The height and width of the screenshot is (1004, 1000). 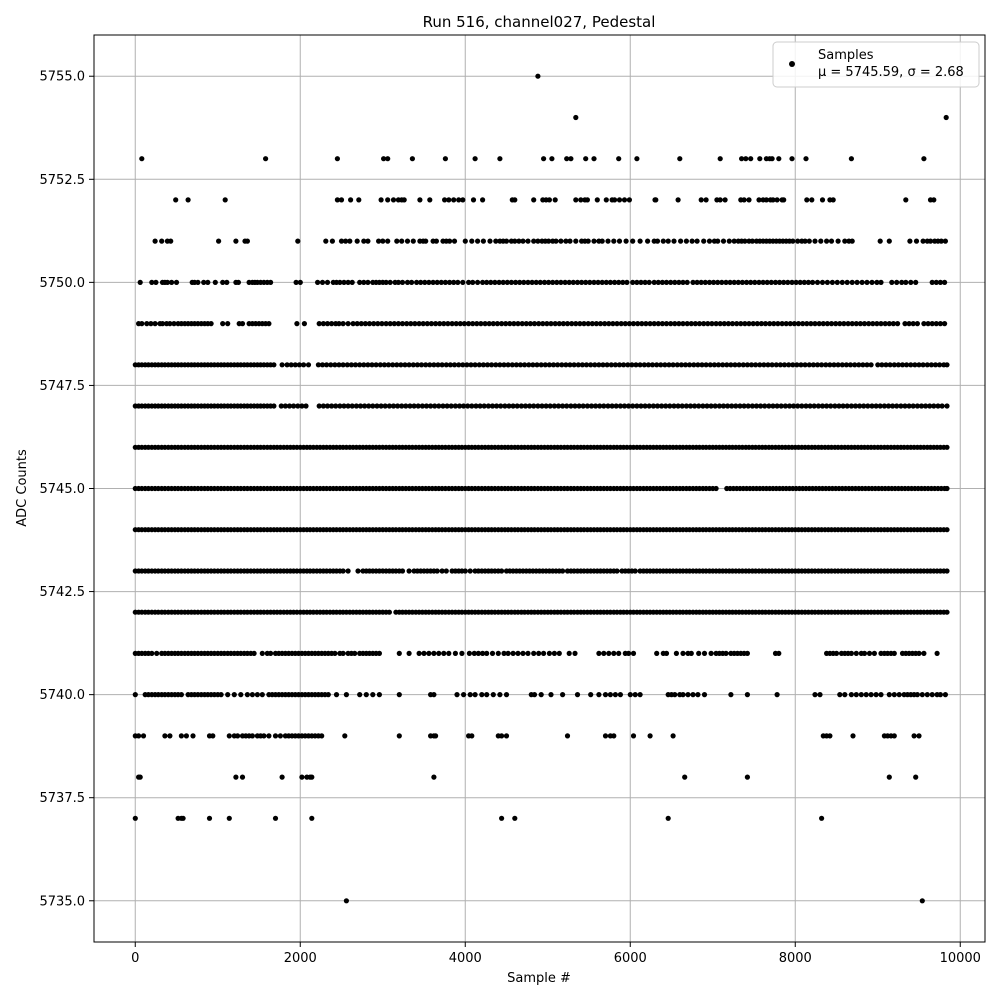 I want to click on legend-box, so click(x=876, y=64).